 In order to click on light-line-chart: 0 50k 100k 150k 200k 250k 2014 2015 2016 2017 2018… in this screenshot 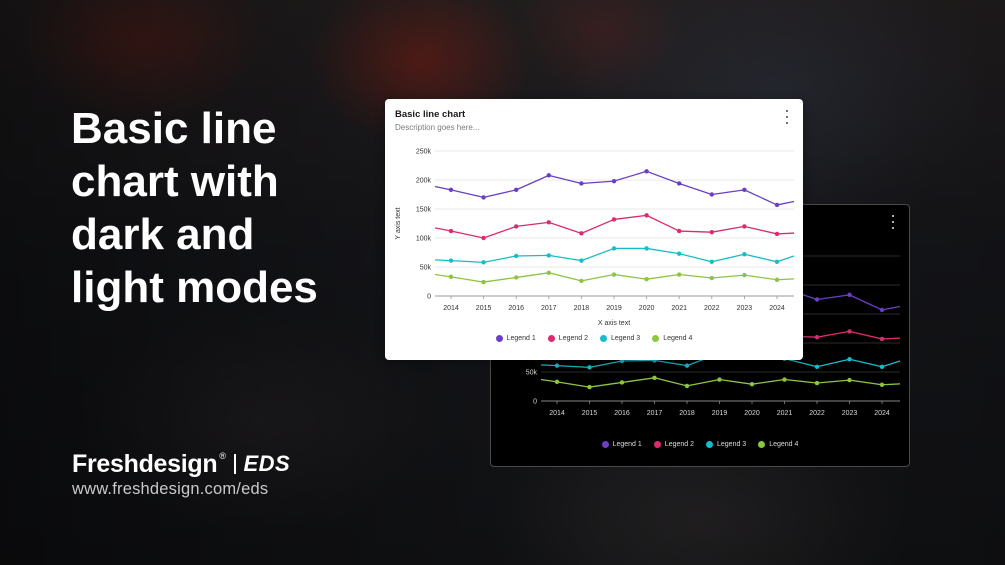, I will do `click(595, 238)`.